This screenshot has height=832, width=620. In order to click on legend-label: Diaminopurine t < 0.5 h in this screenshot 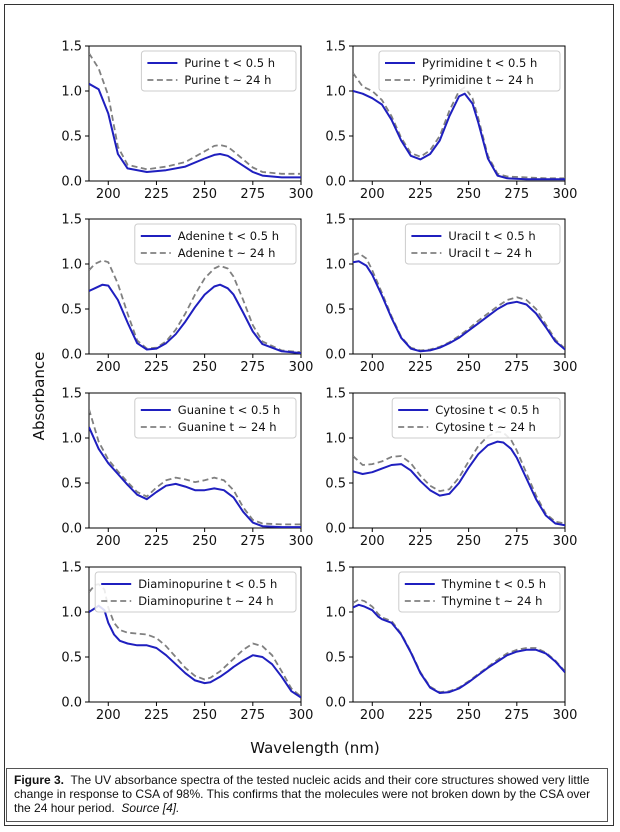, I will do `click(207, 584)`.